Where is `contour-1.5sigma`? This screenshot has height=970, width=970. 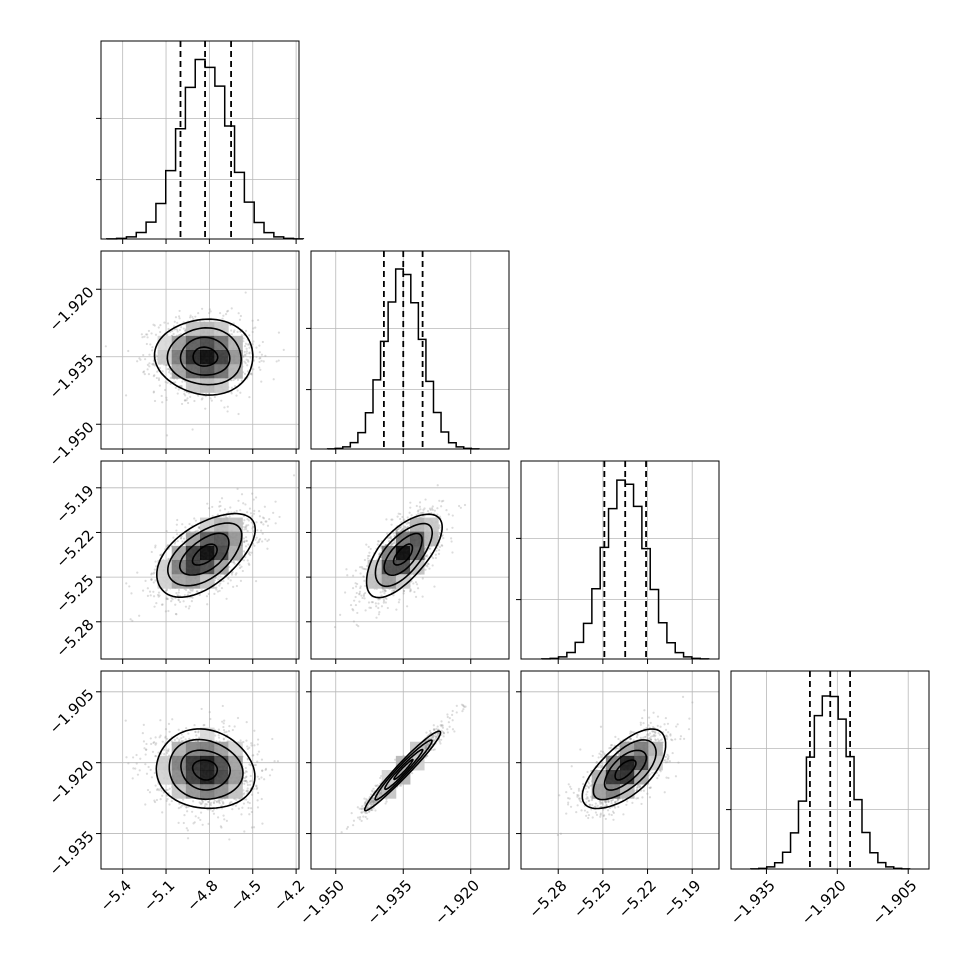 contour-1.5sigma is located at coordinates (204, 554).